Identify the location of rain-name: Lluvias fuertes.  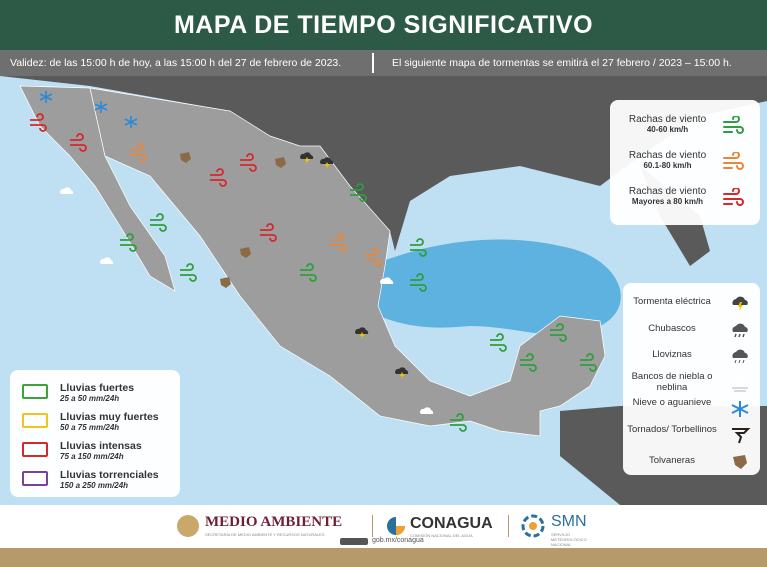
(97, 388).